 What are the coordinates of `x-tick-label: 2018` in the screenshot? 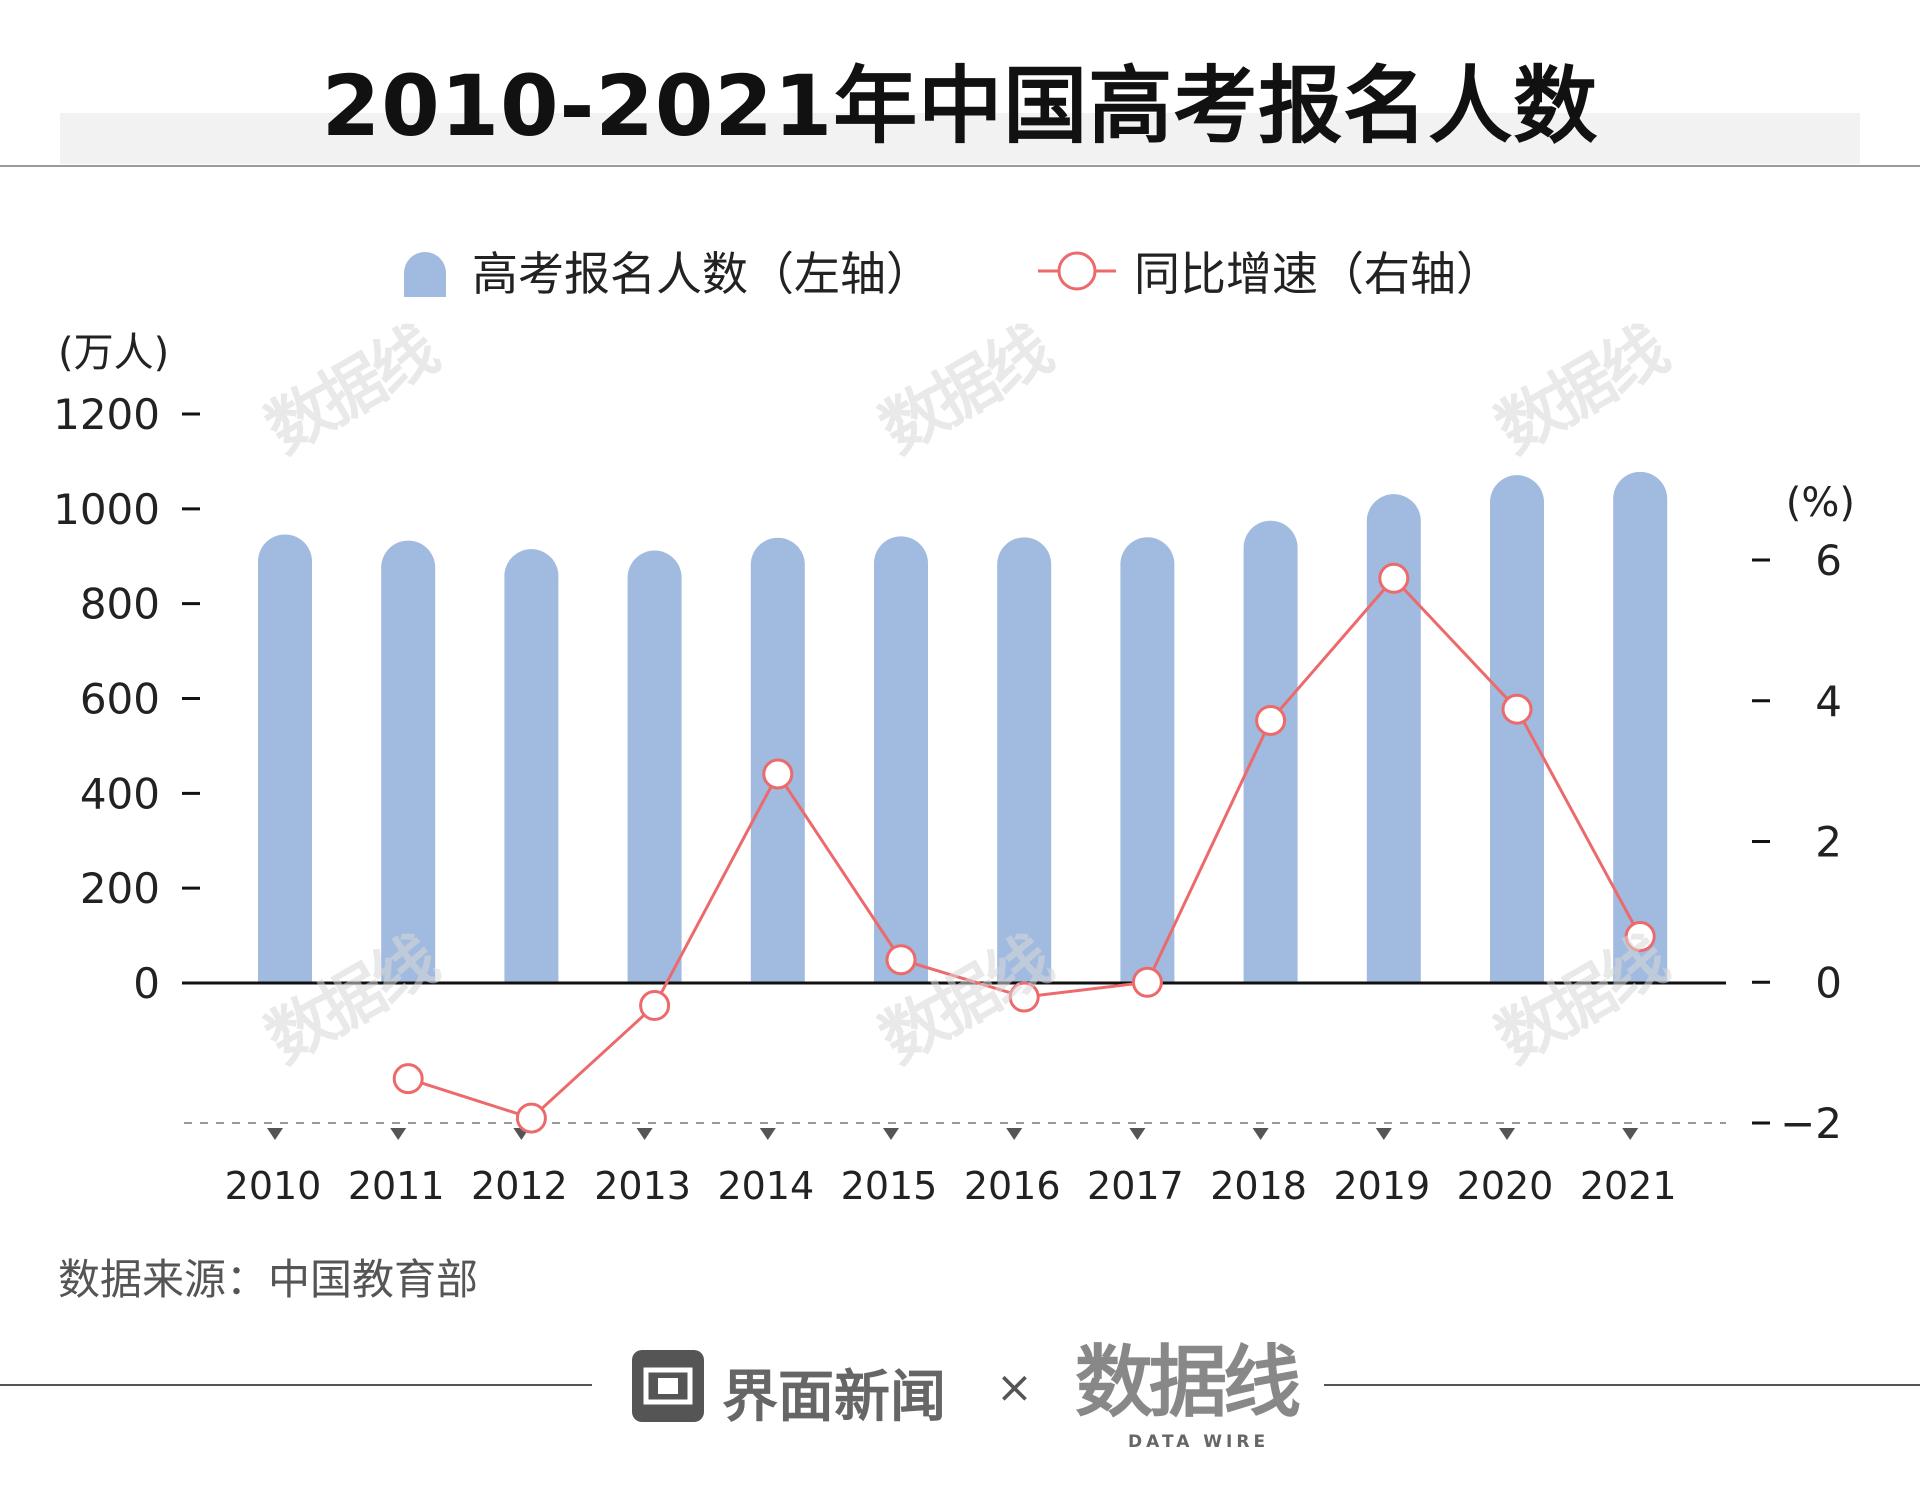 It's located at (1258, 1186).